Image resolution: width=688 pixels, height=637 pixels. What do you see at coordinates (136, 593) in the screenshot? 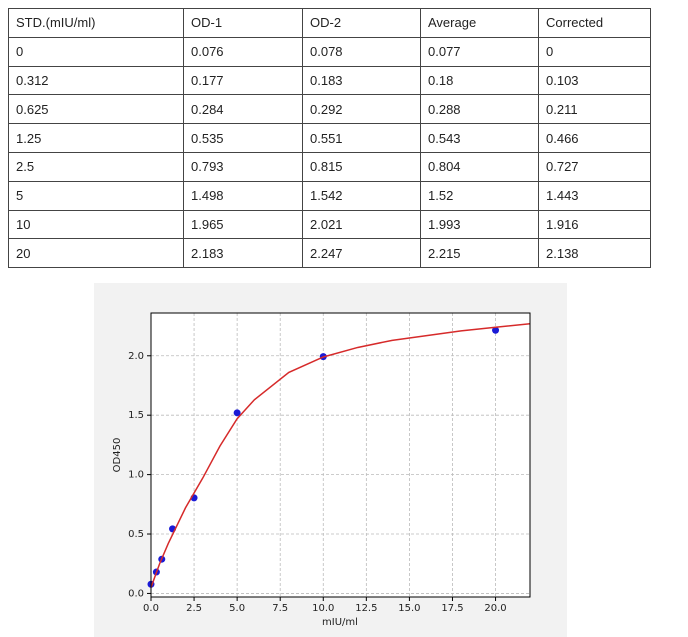
I see `y-tick-label: 0.0` at bounding box center [136, 593].